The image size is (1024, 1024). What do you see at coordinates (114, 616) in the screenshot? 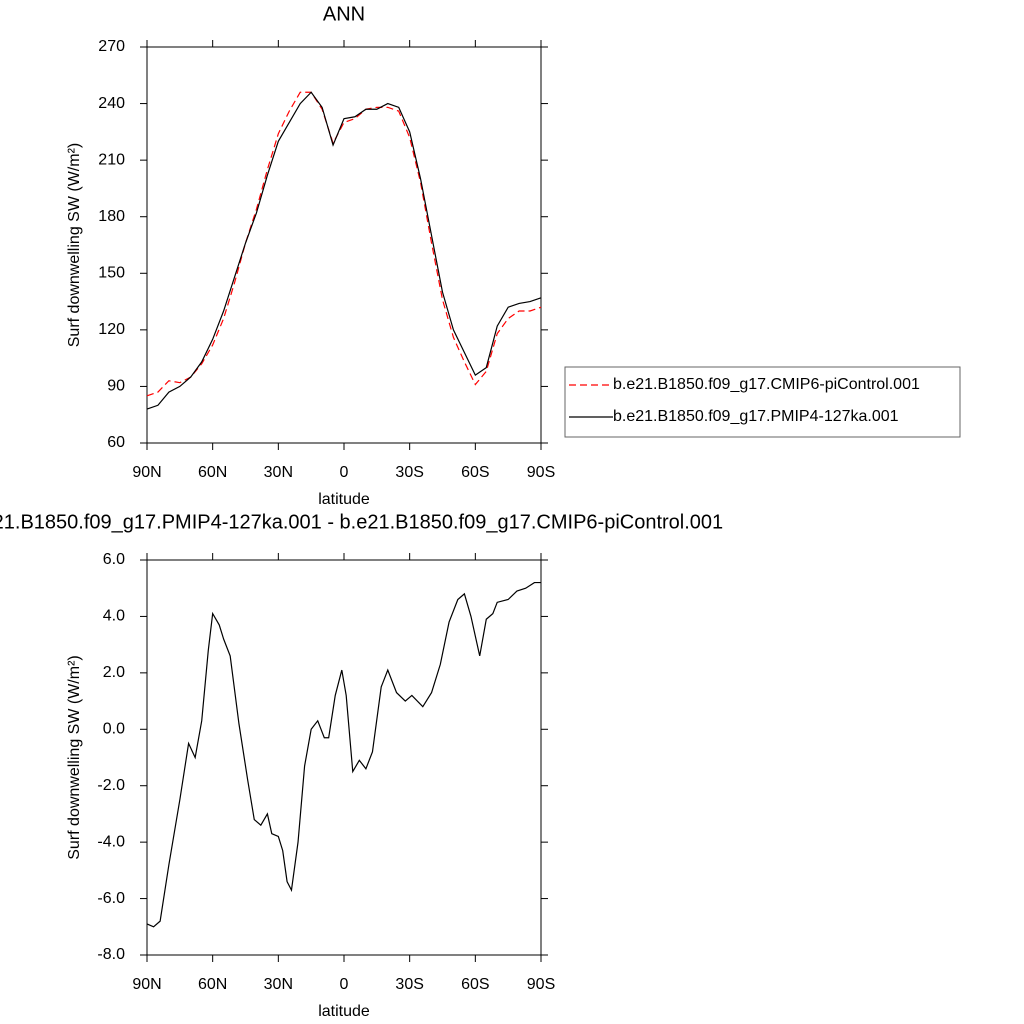
I see `y-tick-label: 4.0` at bounding box center [114, 616].